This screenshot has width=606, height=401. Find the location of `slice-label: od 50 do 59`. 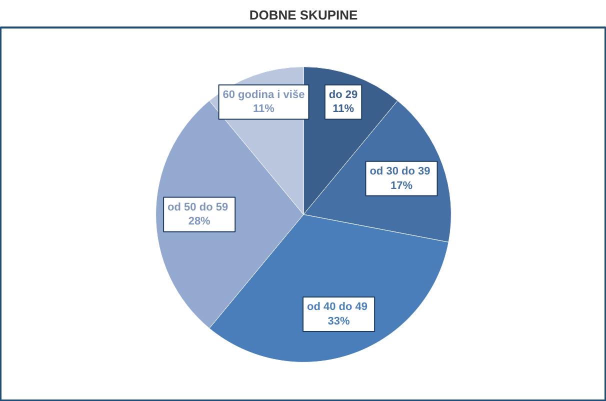

slice-label: od 50 do 59 is located at coordinates (198, 207).